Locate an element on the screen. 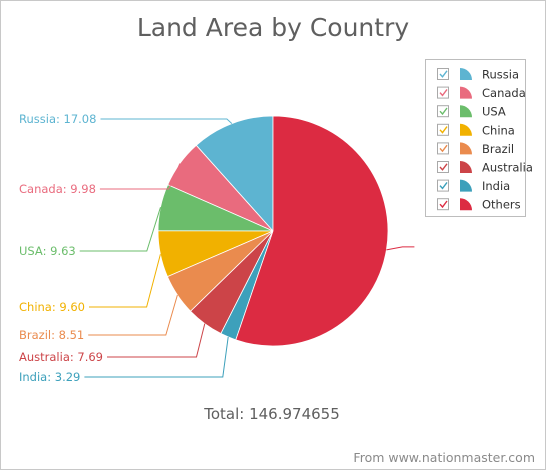 The image size is (546, 470). legend-label-russia: Russia is located at coordinates (500, 75).